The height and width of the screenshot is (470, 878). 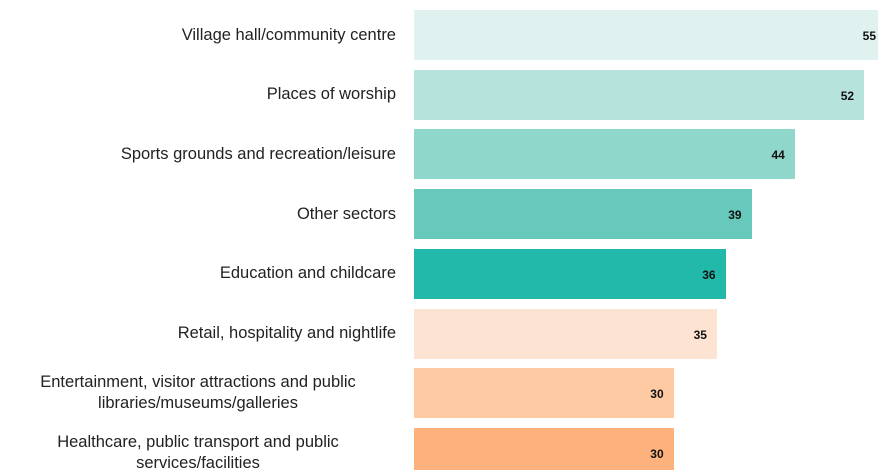 I want to click on category-label: Sports grounds and recreation/leisure, so click(x=198, y=154).